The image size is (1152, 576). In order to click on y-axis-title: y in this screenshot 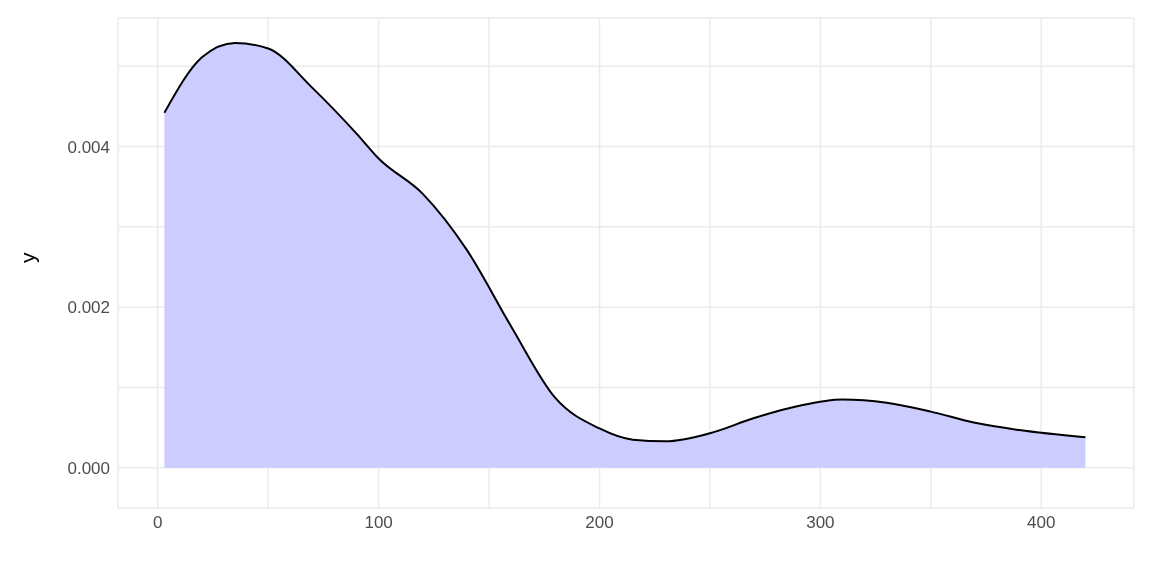, I will do `click(28, 257)`.